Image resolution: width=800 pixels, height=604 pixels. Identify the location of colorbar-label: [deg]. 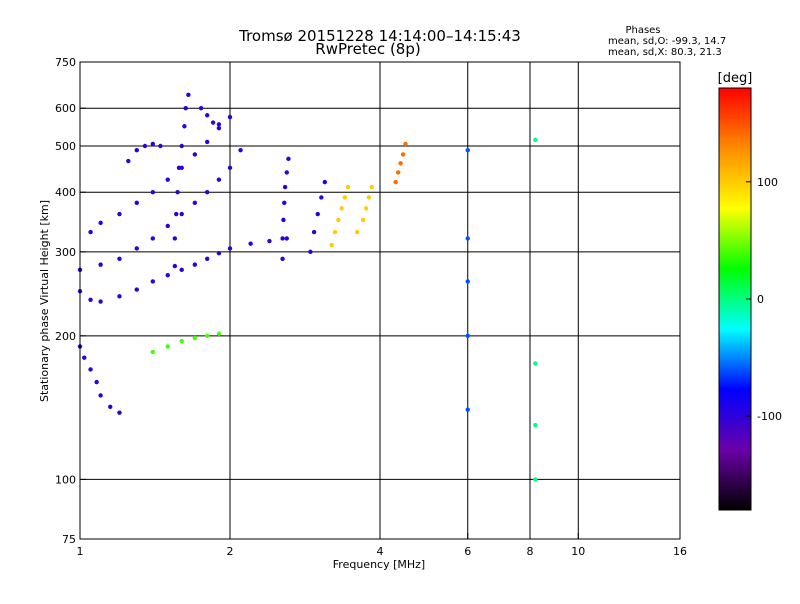
(735, 78).